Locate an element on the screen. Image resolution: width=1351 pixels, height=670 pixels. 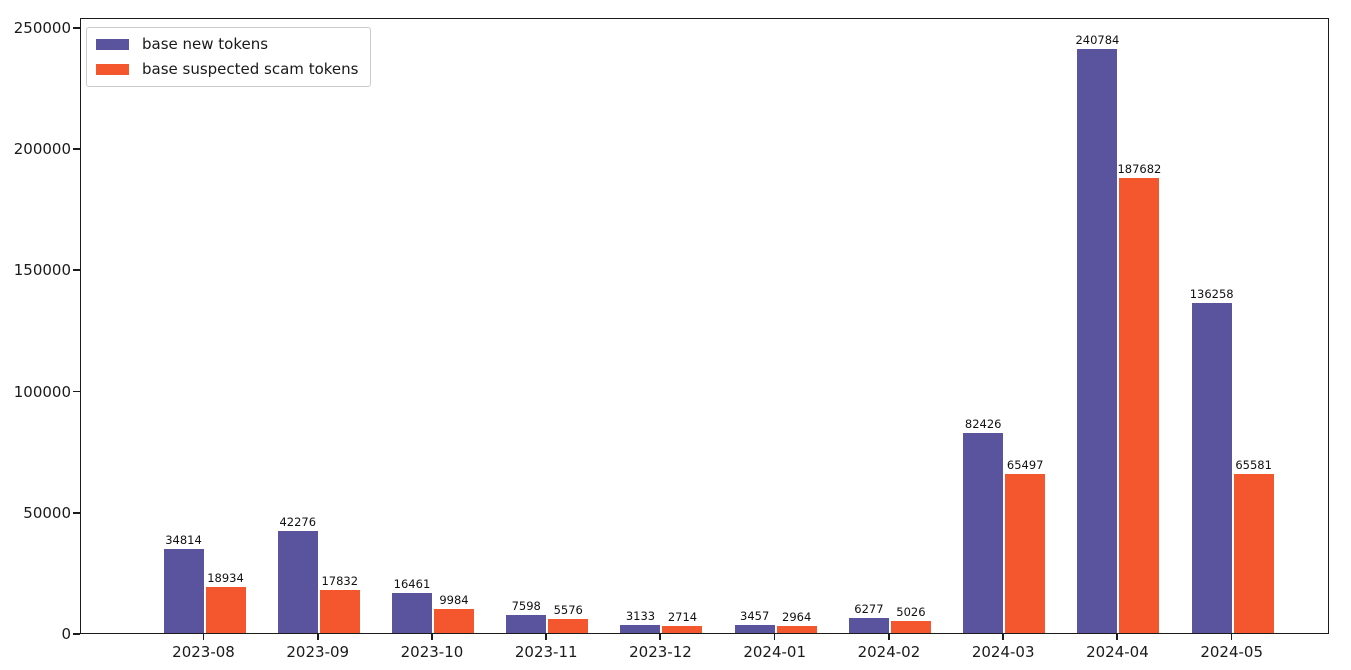
bar-value-label: 6277 is located at coordinates (869, 609).